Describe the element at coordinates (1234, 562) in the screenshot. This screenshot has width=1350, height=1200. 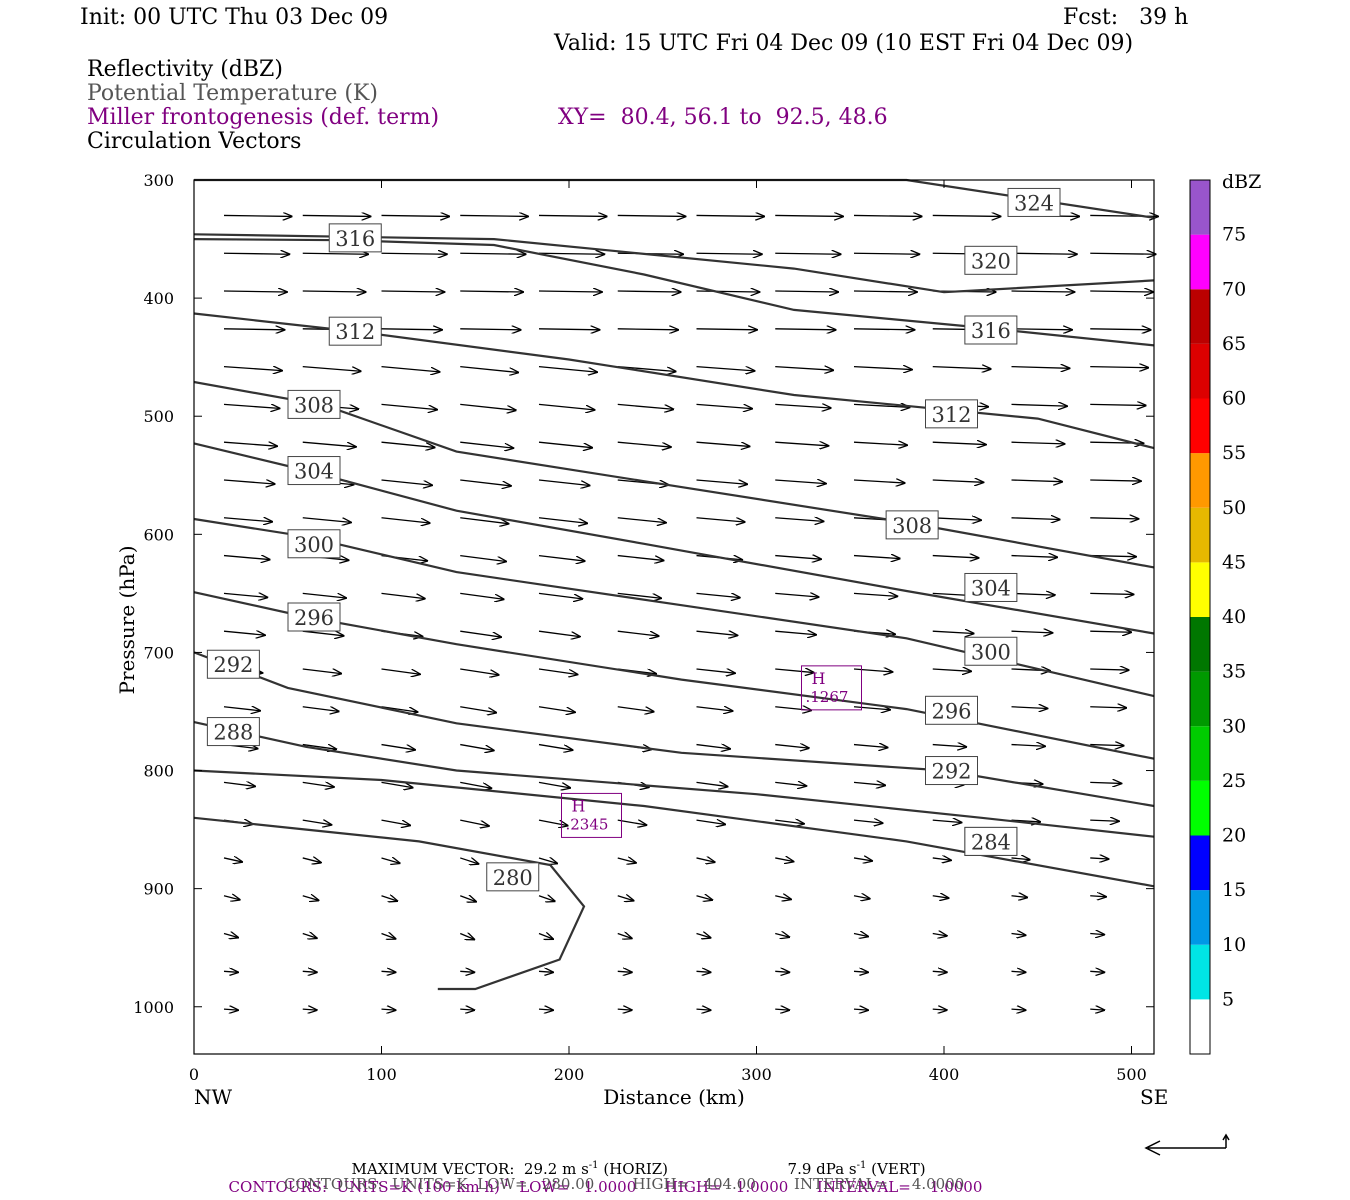
I see `colorbar-tick-label: 45` at that location.